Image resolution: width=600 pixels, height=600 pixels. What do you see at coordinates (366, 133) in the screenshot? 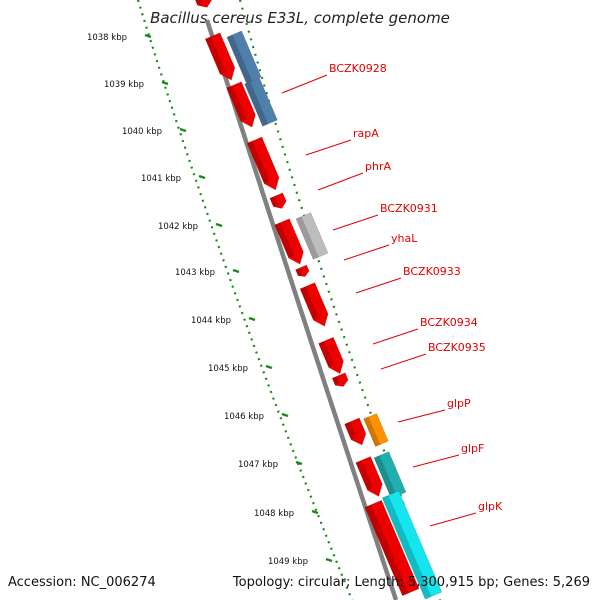
I see `gene-label: rapA` at bounding box center [366, 133].